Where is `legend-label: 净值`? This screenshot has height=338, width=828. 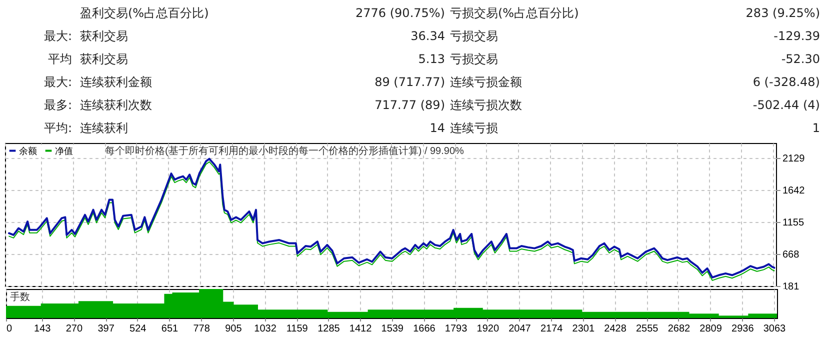
legend-label: 净值 is located at coordinates (64, 151).